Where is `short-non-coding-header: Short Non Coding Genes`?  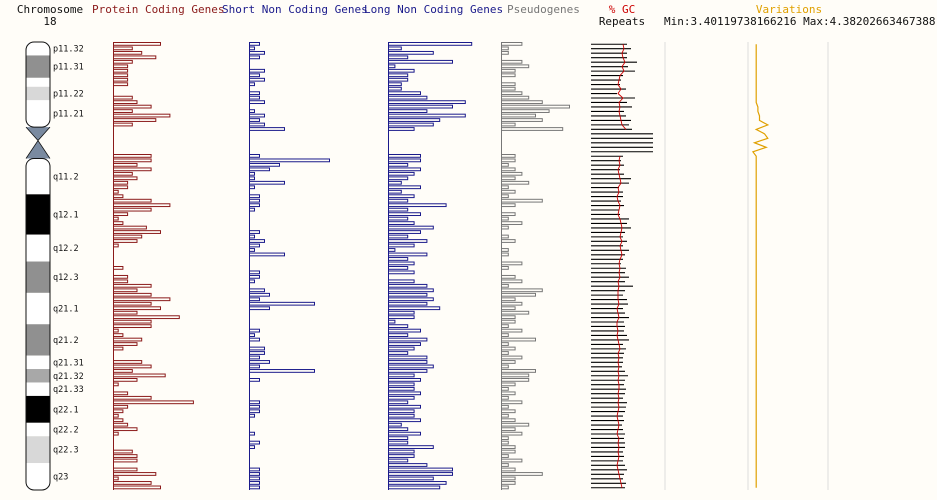
short-non-coding-header: Short Non Coding Genes is located at coordinates (295, 9).